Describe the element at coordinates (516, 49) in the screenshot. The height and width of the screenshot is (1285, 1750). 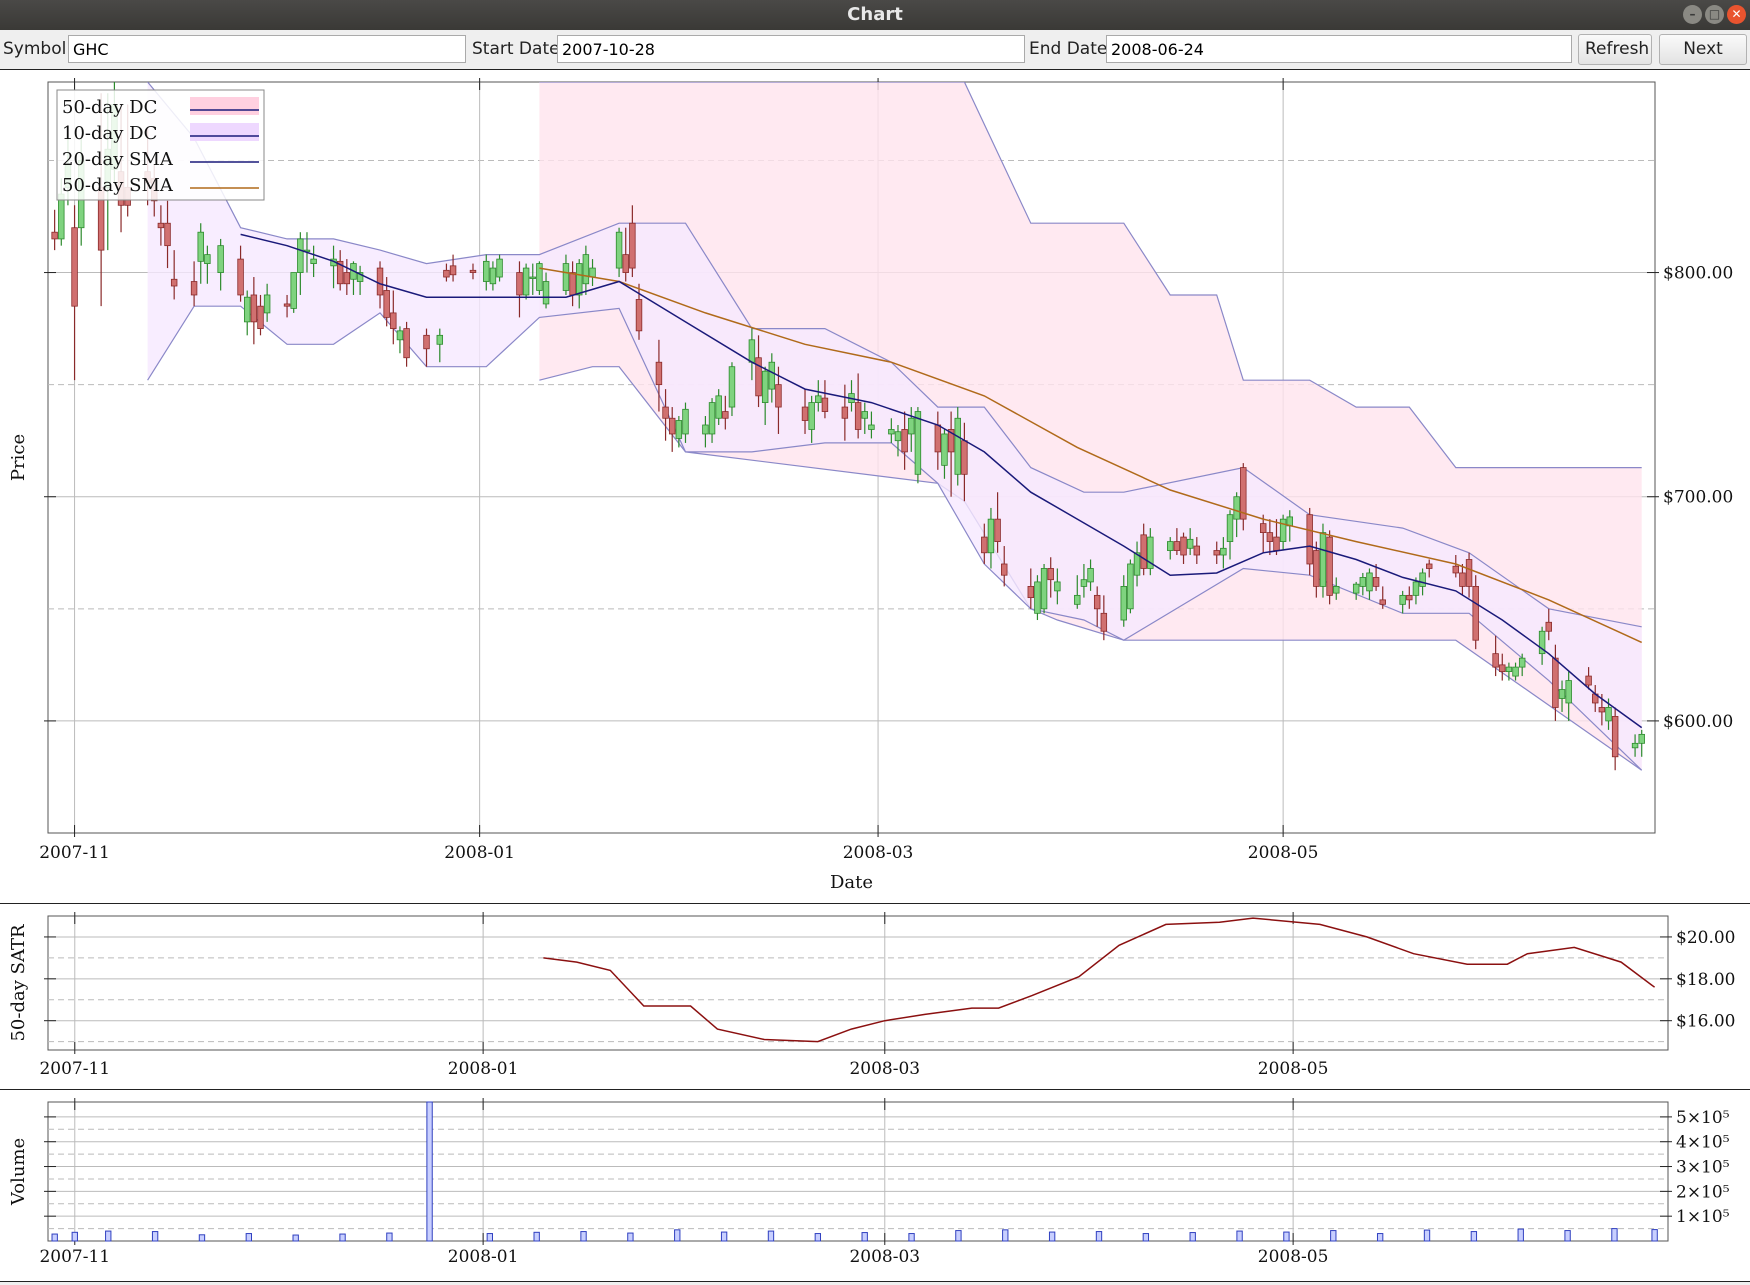
I see `start-date-label: Start Date` at that location.